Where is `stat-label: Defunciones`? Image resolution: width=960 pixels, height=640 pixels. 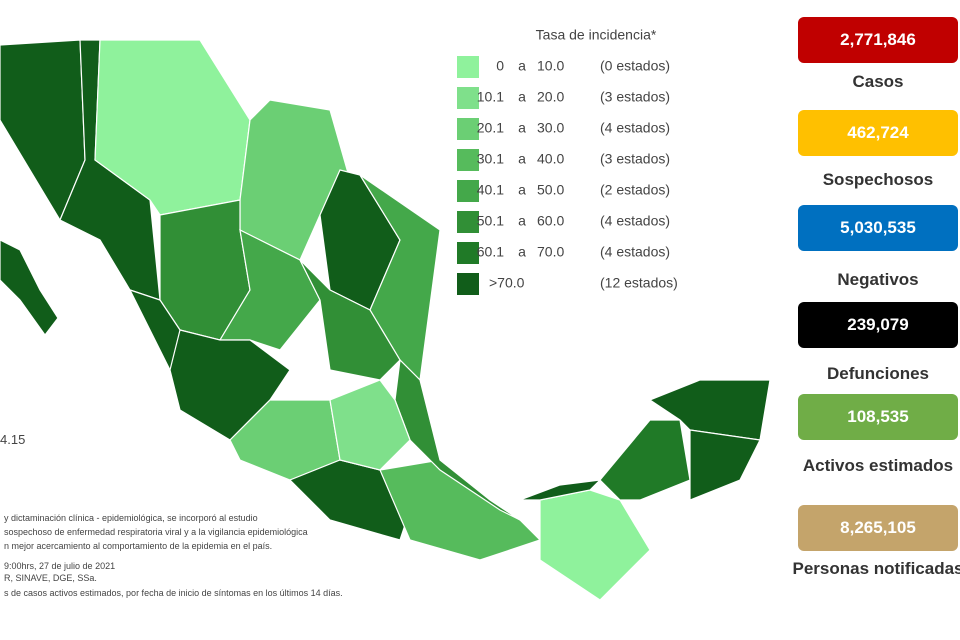 stat-label: Defunciones is located at coordinates (878, 373).